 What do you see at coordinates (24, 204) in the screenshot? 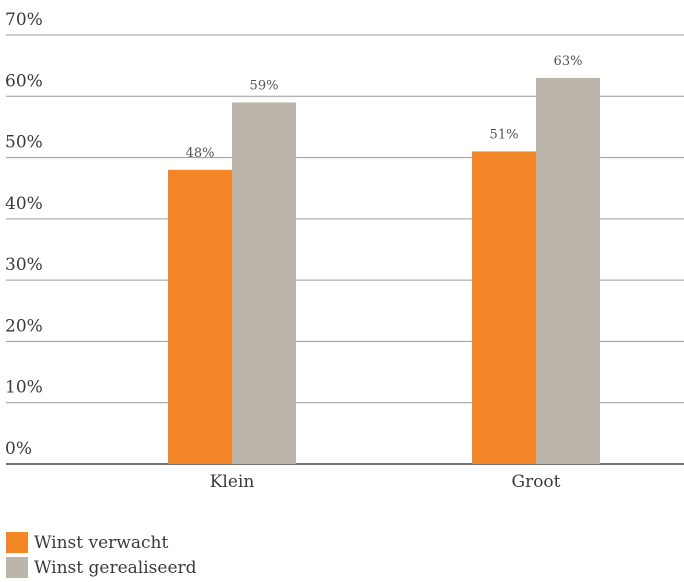
I see `y-tick-label: 40%` at bounding box center [24, 204].